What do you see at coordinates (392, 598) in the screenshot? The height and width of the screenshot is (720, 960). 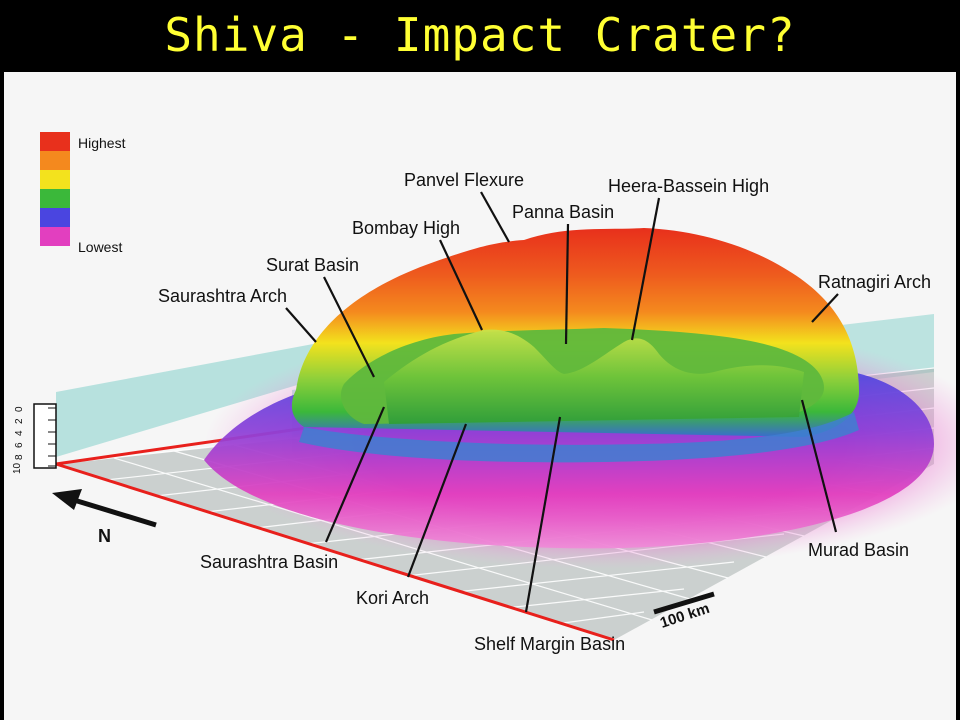 I see `label-kori-arch: Kori Arch` at bounding box center [392, 598].